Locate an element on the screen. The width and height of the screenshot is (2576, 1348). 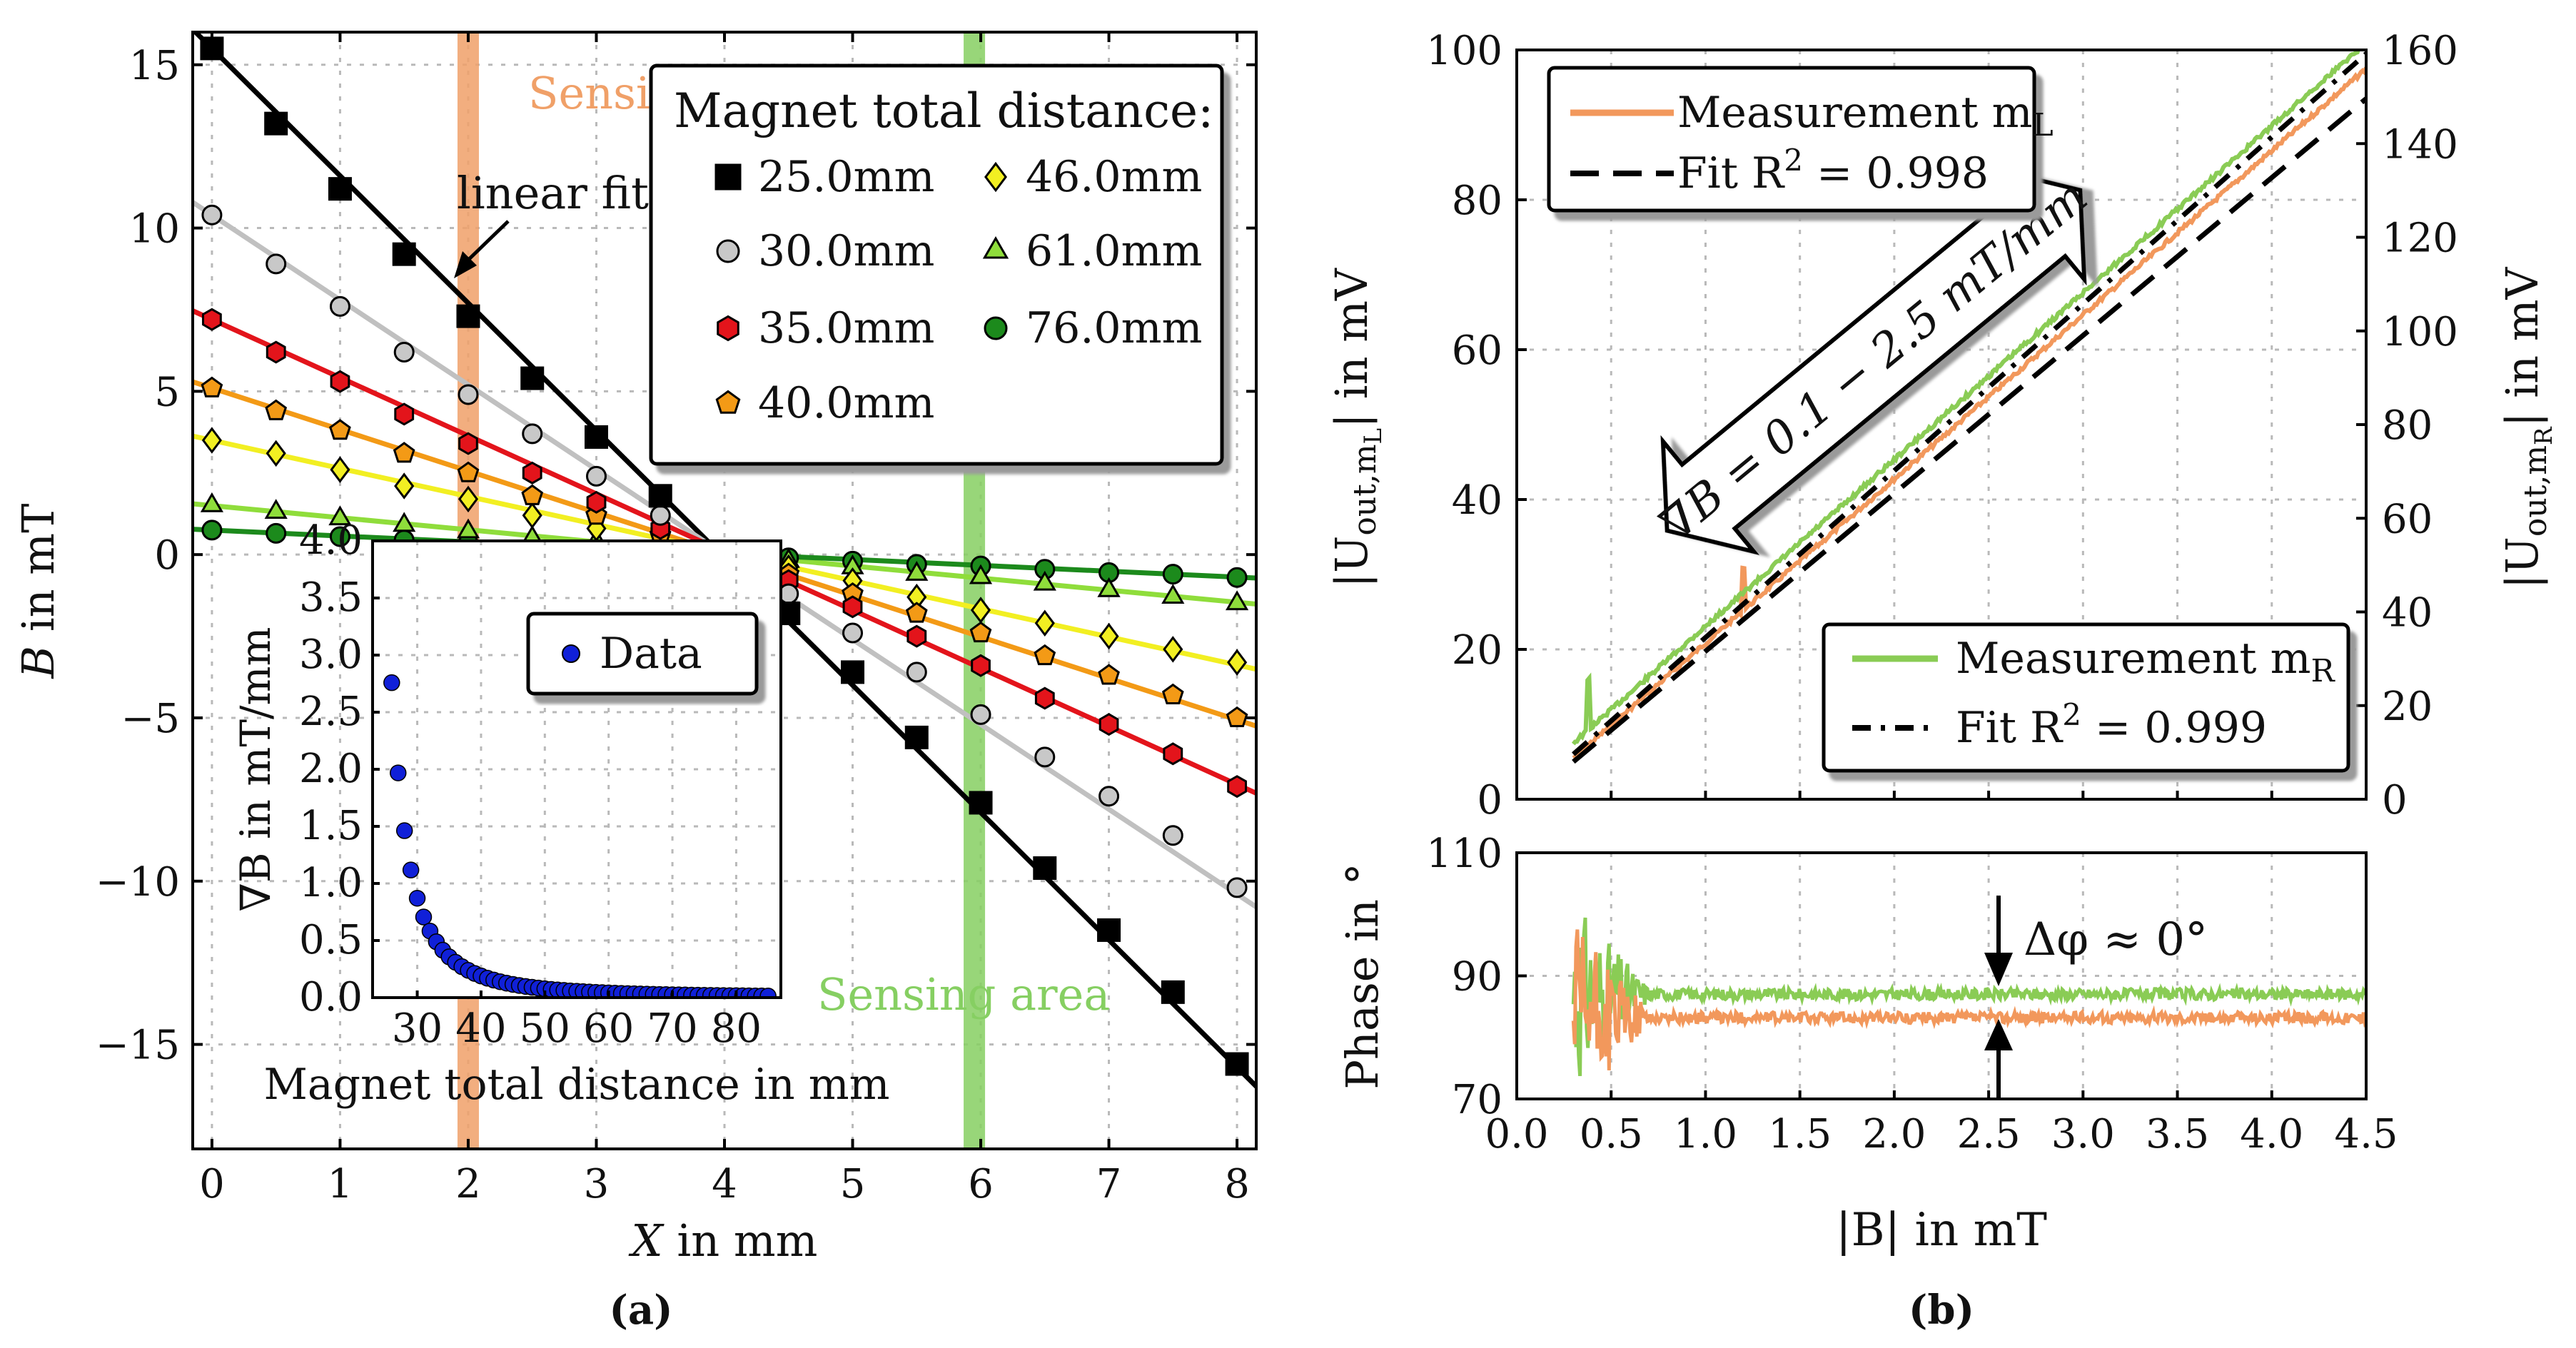
inset-tick-label-y-1.5: 1.5 is located at coordinates (331, 826).